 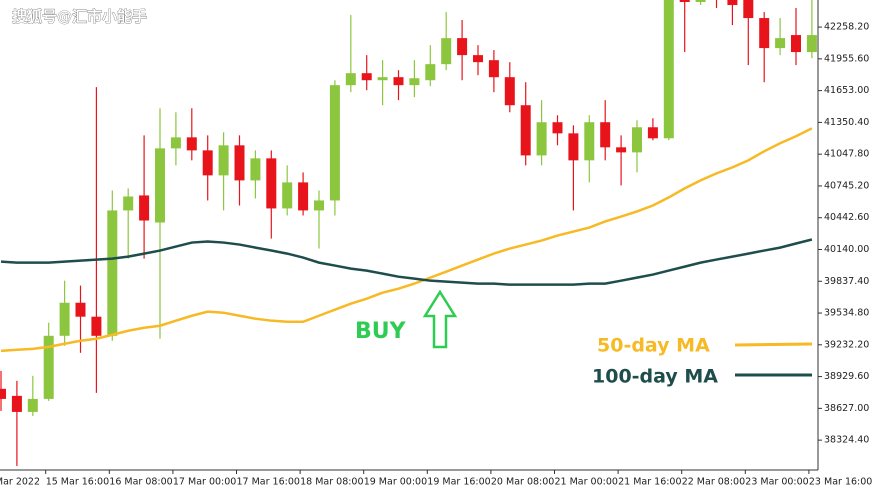 I want to click on y-tick-label: 38929.60, so click(x=846, y=376).